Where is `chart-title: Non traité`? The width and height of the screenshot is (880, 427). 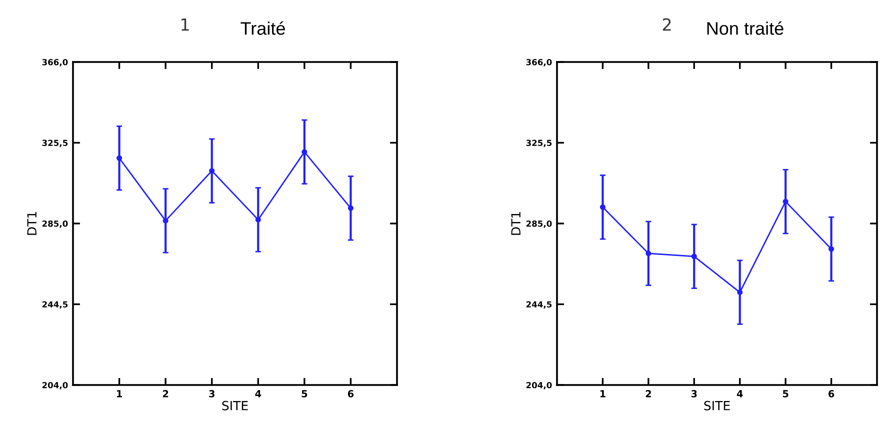
chart-title: Non traité is located at coordinates (745, 28).